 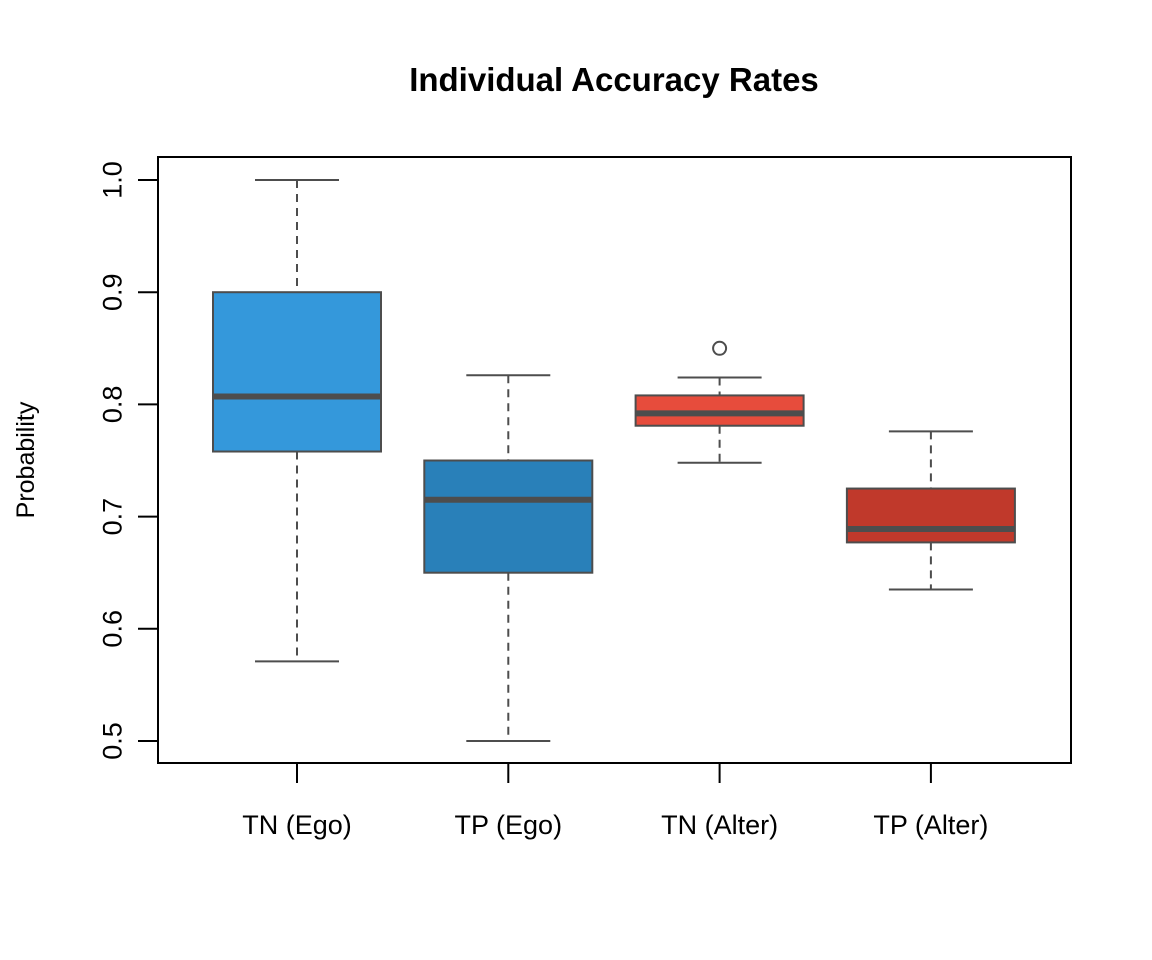 I want to click on x-tick-label: TP (Alter), so click(x=930, y=825).